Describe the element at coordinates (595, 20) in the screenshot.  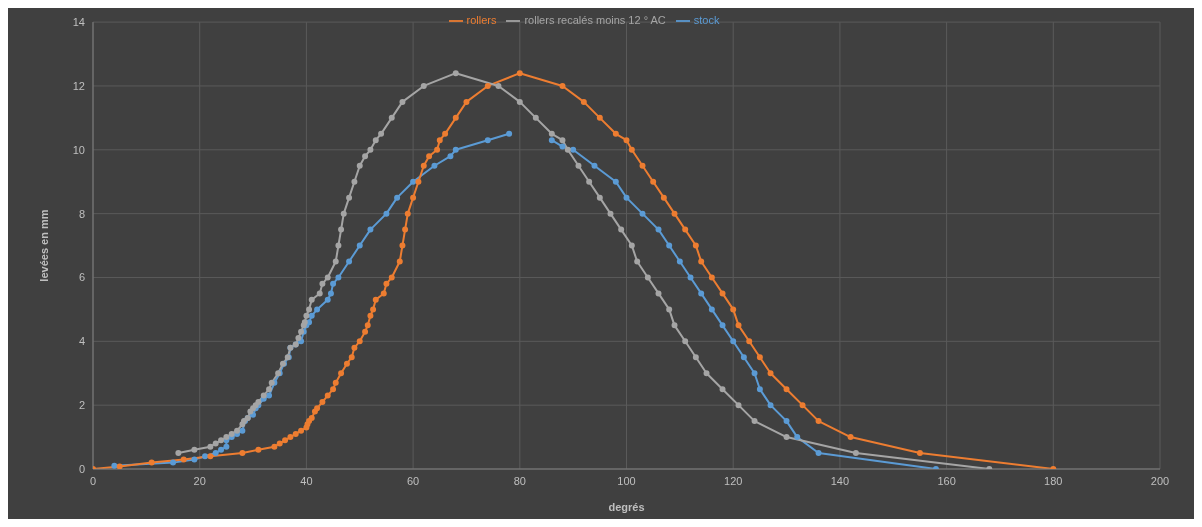
I see `legend-label: rollers recalés moins 12 ° AC` at that location.